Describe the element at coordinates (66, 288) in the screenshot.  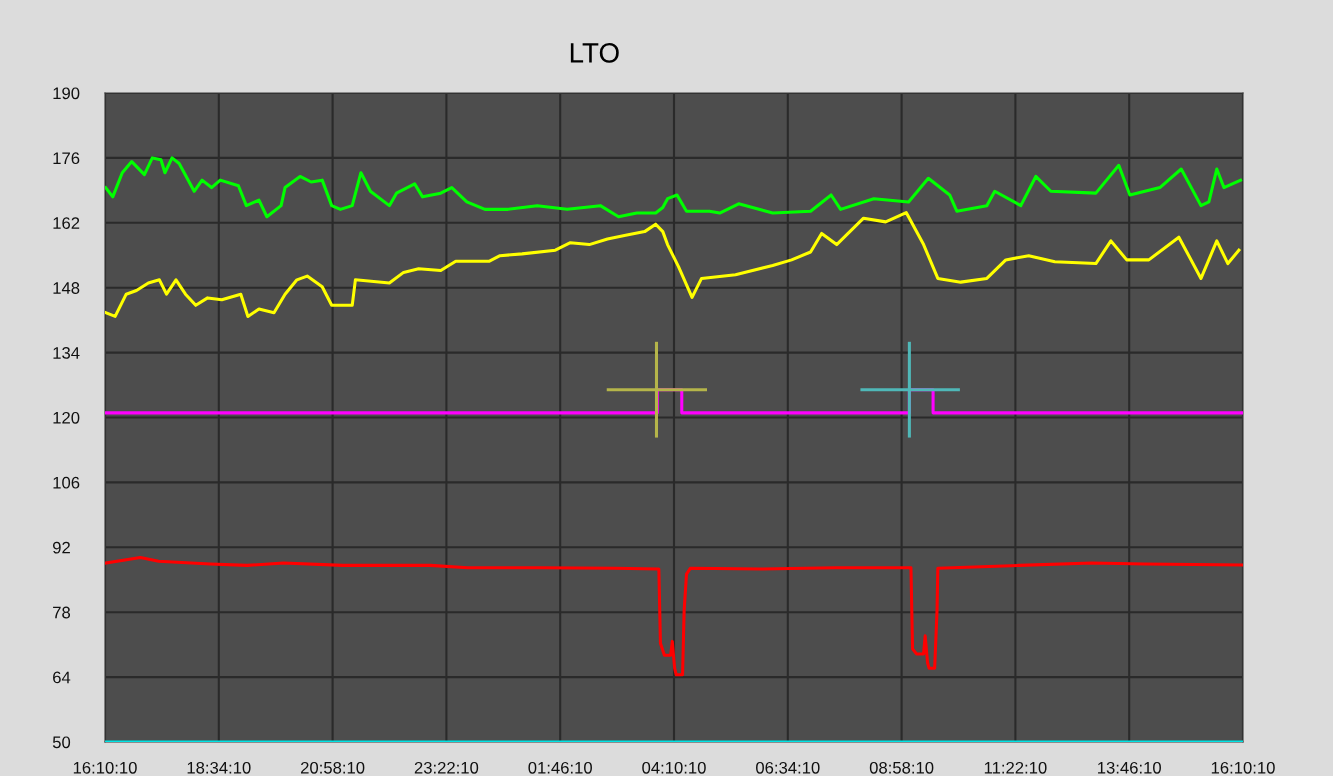
I see `y-tick-label: 148` at that location.